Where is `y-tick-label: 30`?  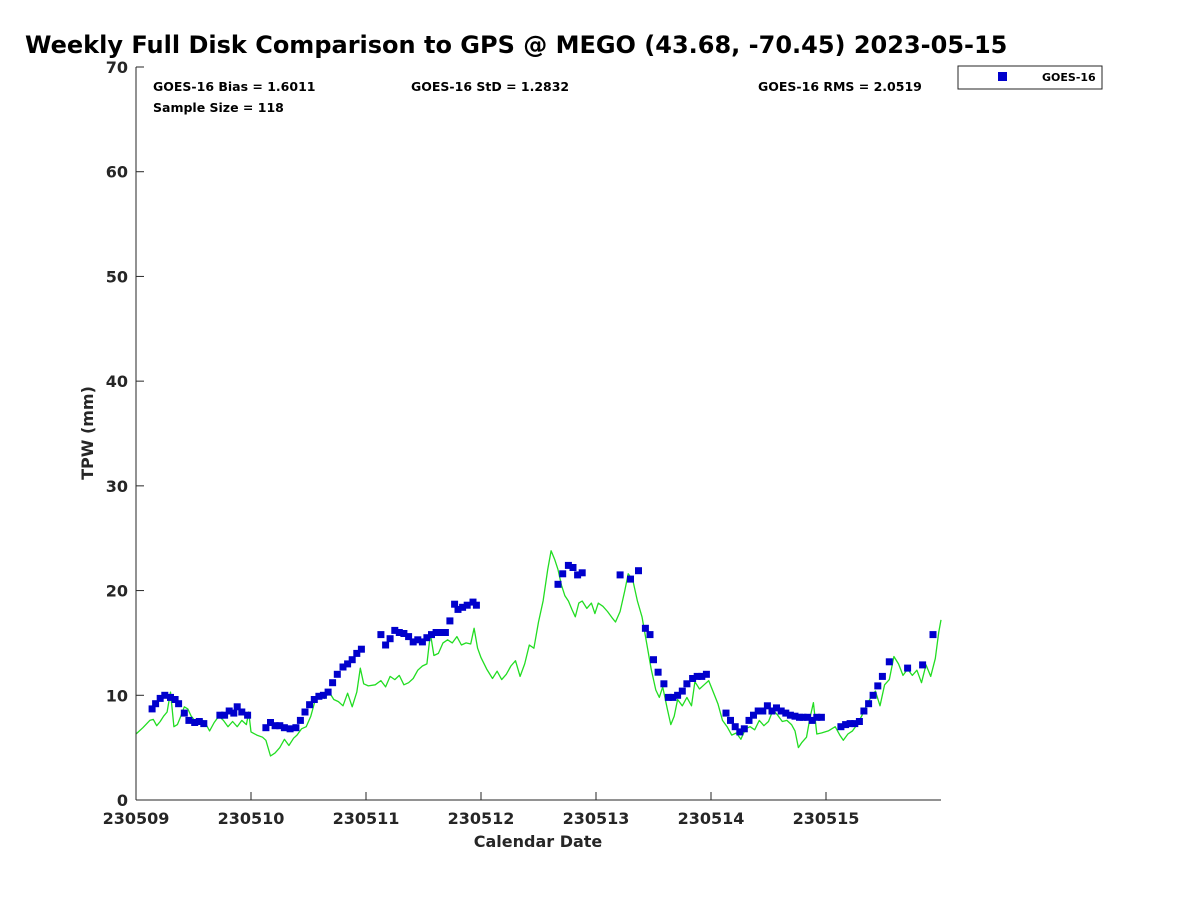 y-tick-label: 30 is located at coordinates (117, 486).